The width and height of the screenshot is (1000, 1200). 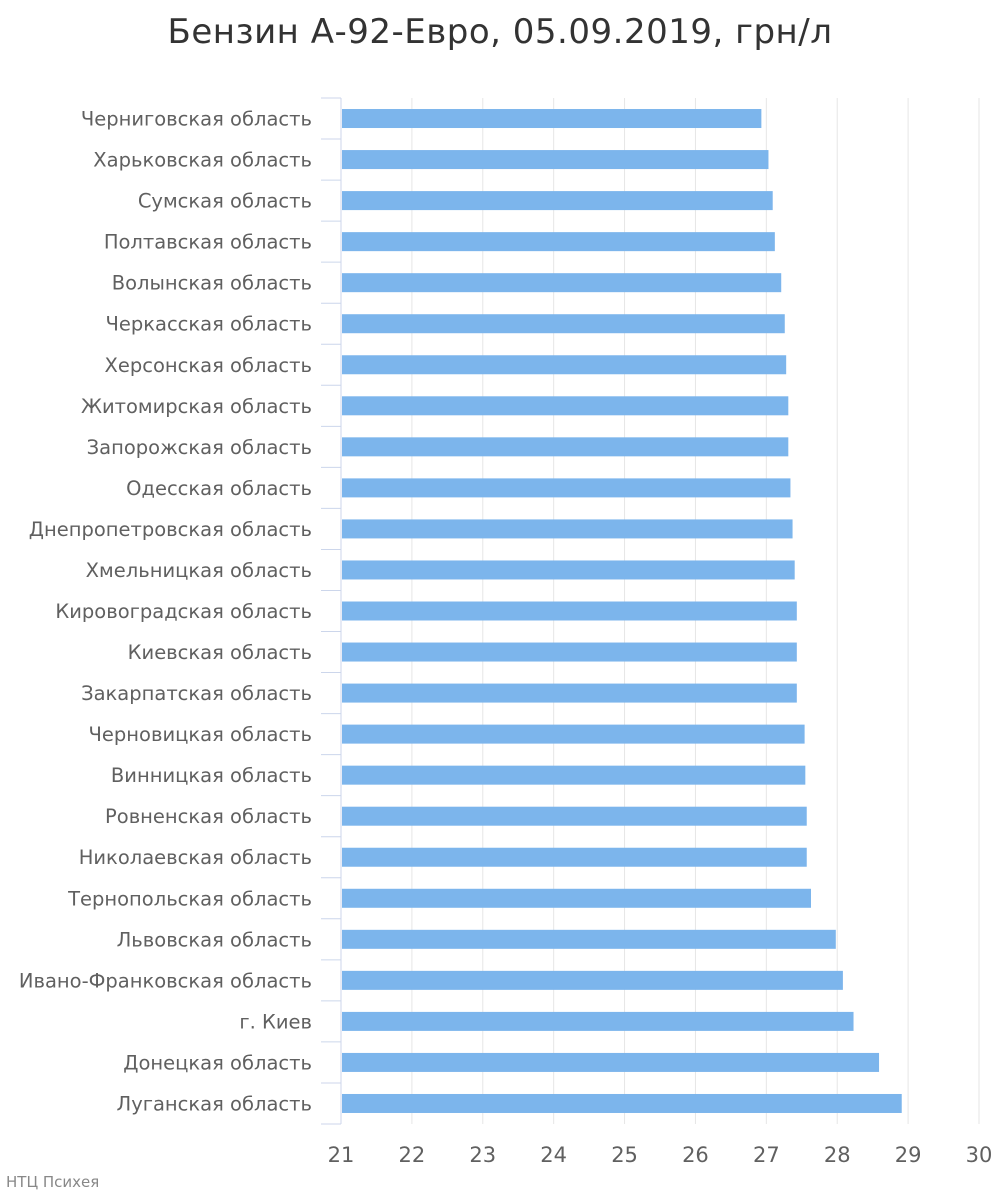 What do you see at coordinates (341, 1155) in the screenshot?
I see `tick-label-21: 21` at bounding box center [341, 1155].